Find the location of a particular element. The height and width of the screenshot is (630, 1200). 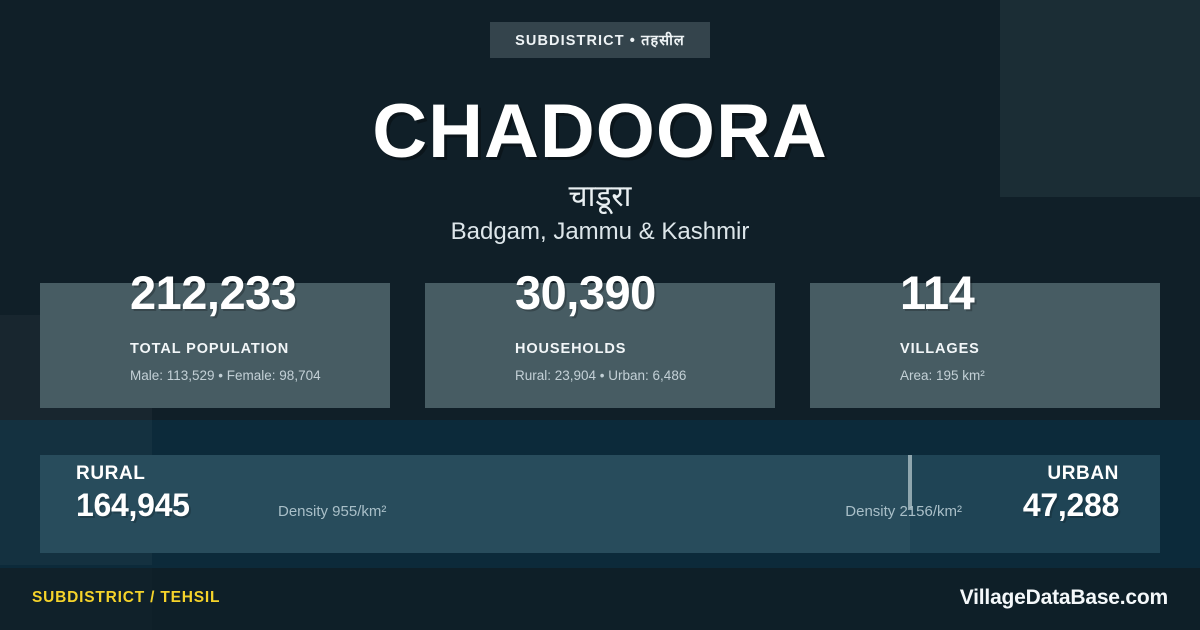

rural-label: RURAL is located at coordinates (111, 473).